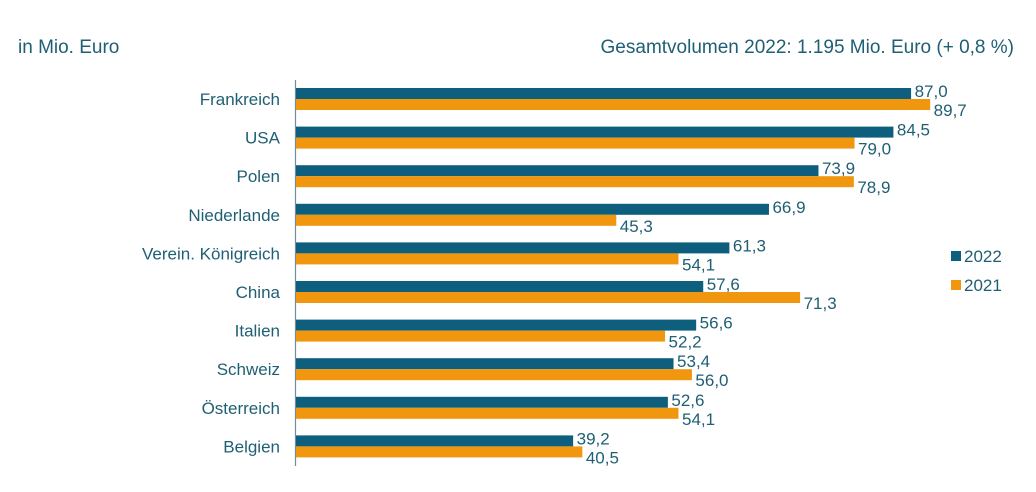  Describe the element at coordinates (976, 271) in the screenshot. I see `legend: 2022 2021` at that location.